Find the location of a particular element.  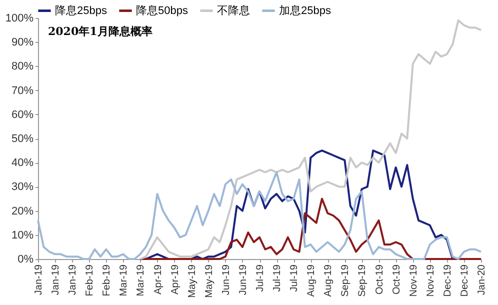

y-tick-label: 70% is located at coordinates (22, 90).